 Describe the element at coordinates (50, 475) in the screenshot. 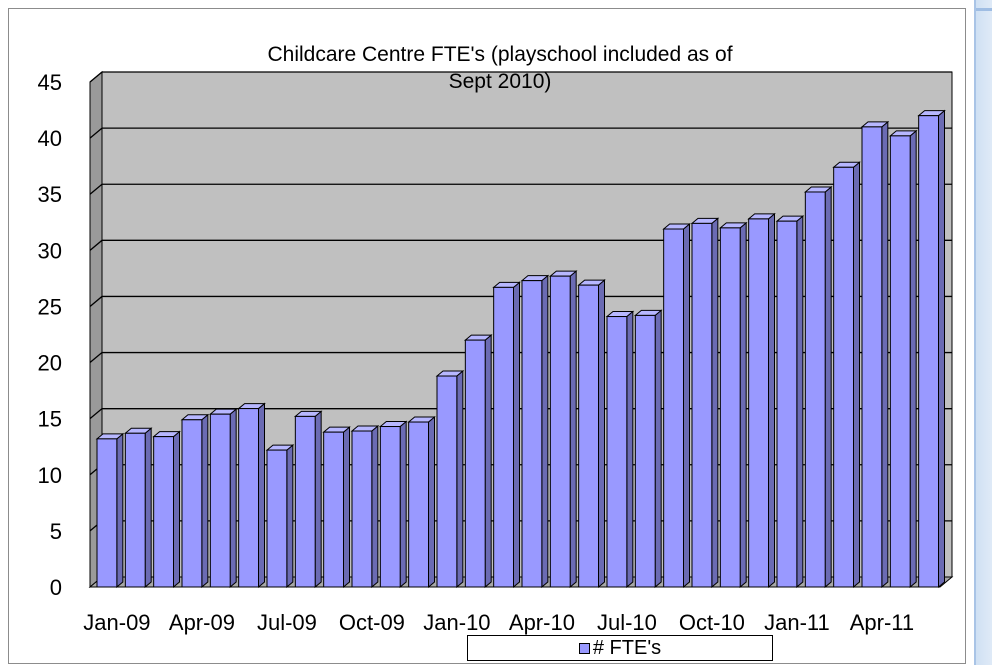

I see `y-tick-label: 10` at that location.